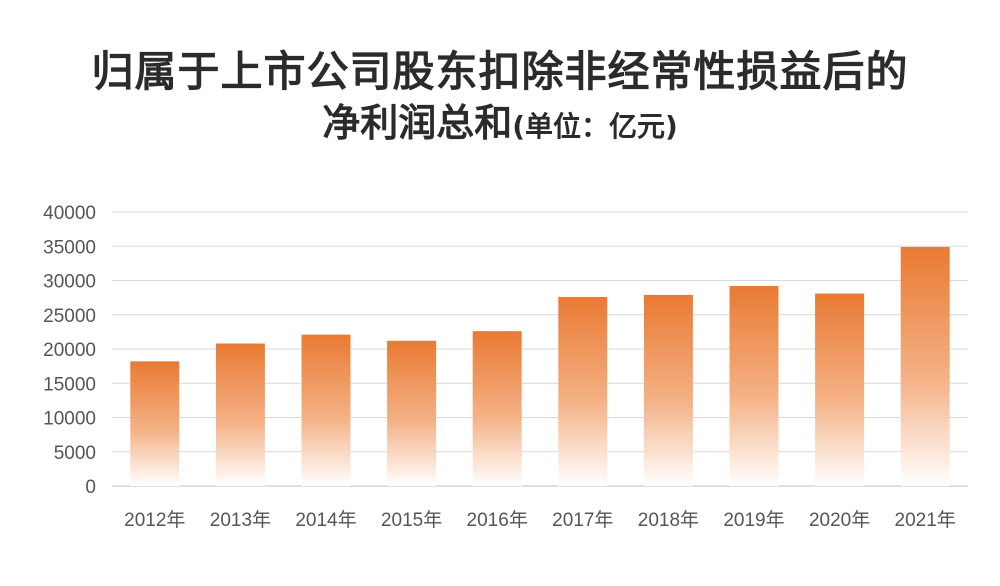  Describe the element at coordinates (75, 453) in the screenshot. I see `y-tick-label: 5000` at that location.